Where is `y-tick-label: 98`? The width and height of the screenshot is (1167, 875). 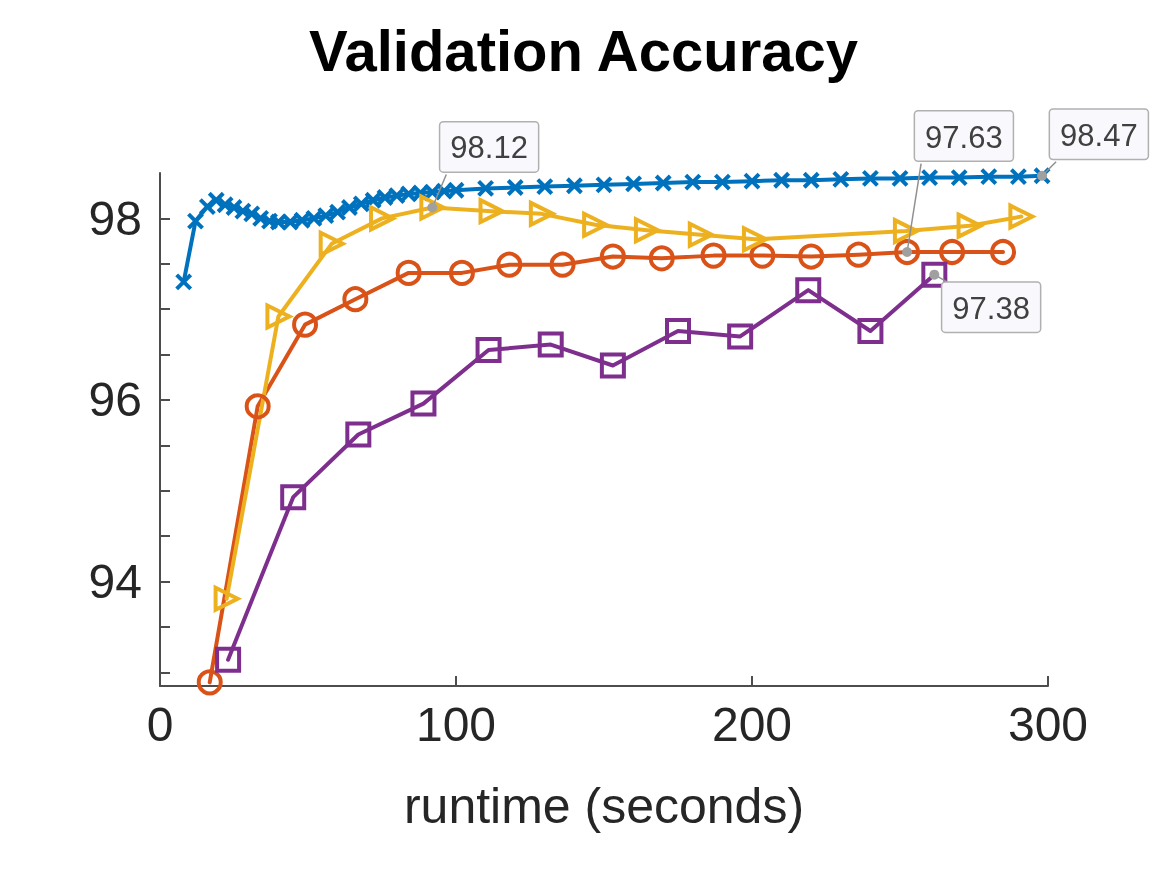
y-tick-label: 98 is located at coordinates (115, 218).